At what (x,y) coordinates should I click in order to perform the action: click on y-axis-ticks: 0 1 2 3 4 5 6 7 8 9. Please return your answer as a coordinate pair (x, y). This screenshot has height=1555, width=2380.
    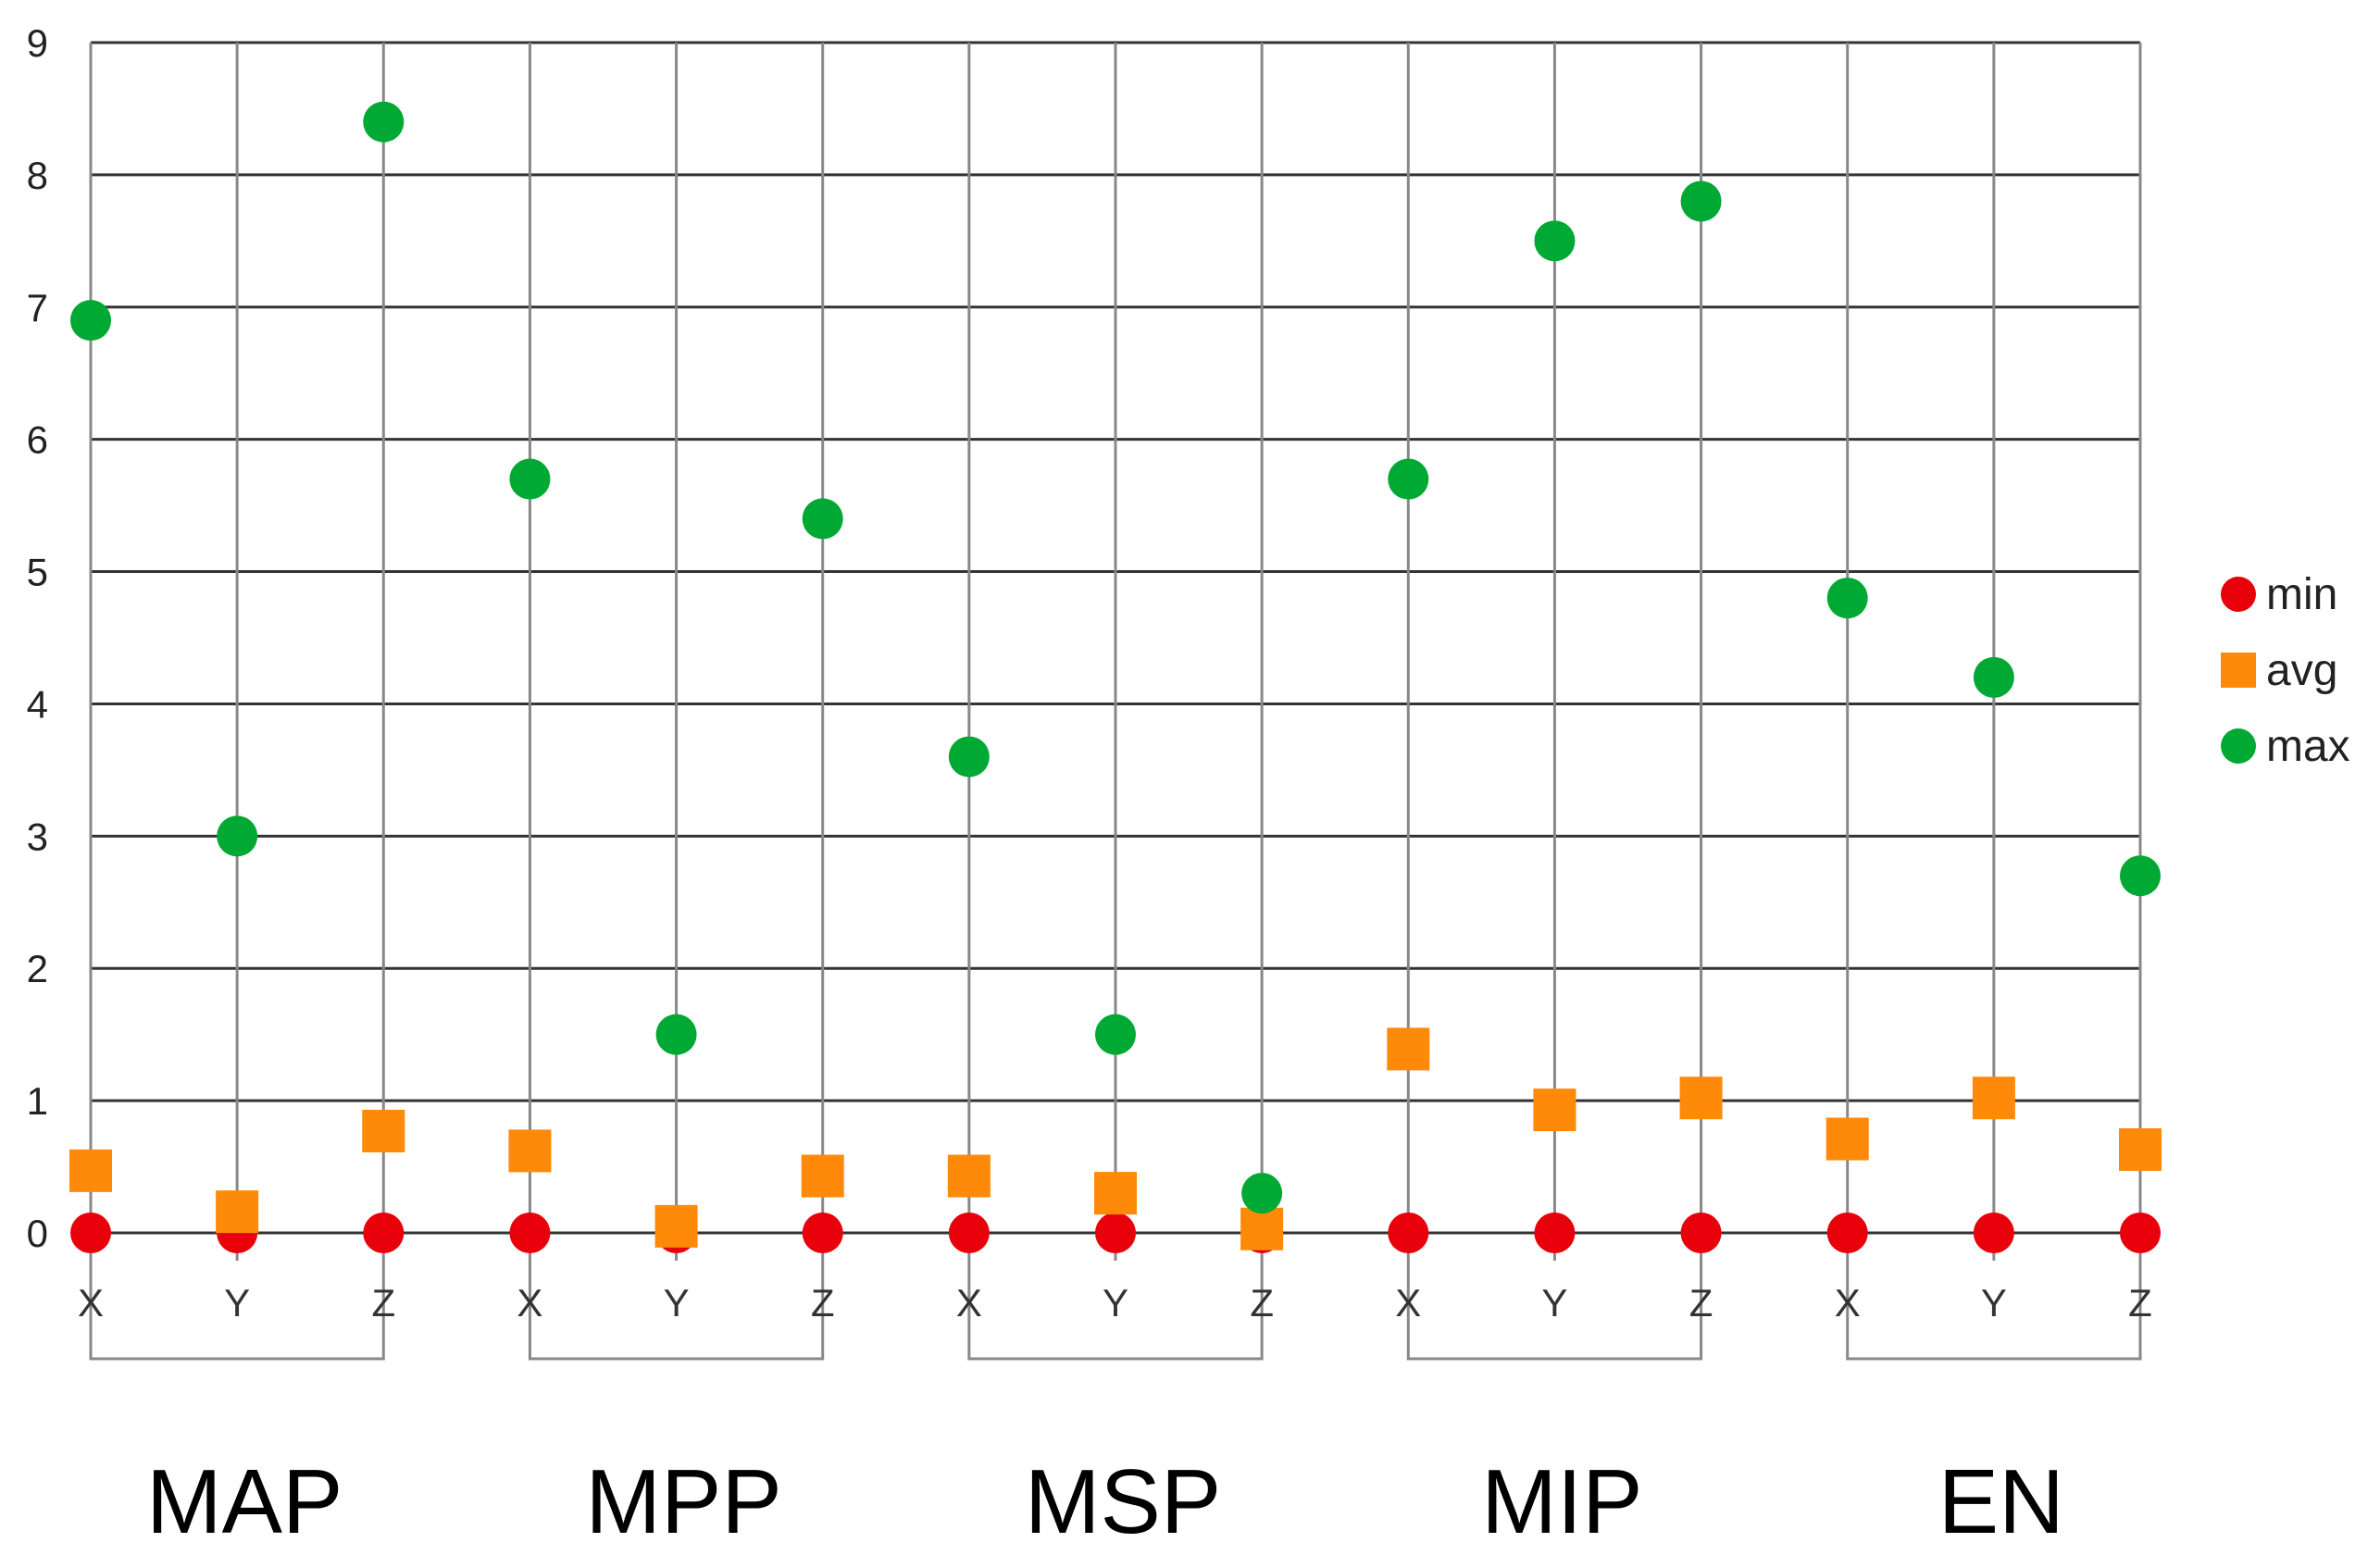
    Looking at the image, I should click on (37, 638).